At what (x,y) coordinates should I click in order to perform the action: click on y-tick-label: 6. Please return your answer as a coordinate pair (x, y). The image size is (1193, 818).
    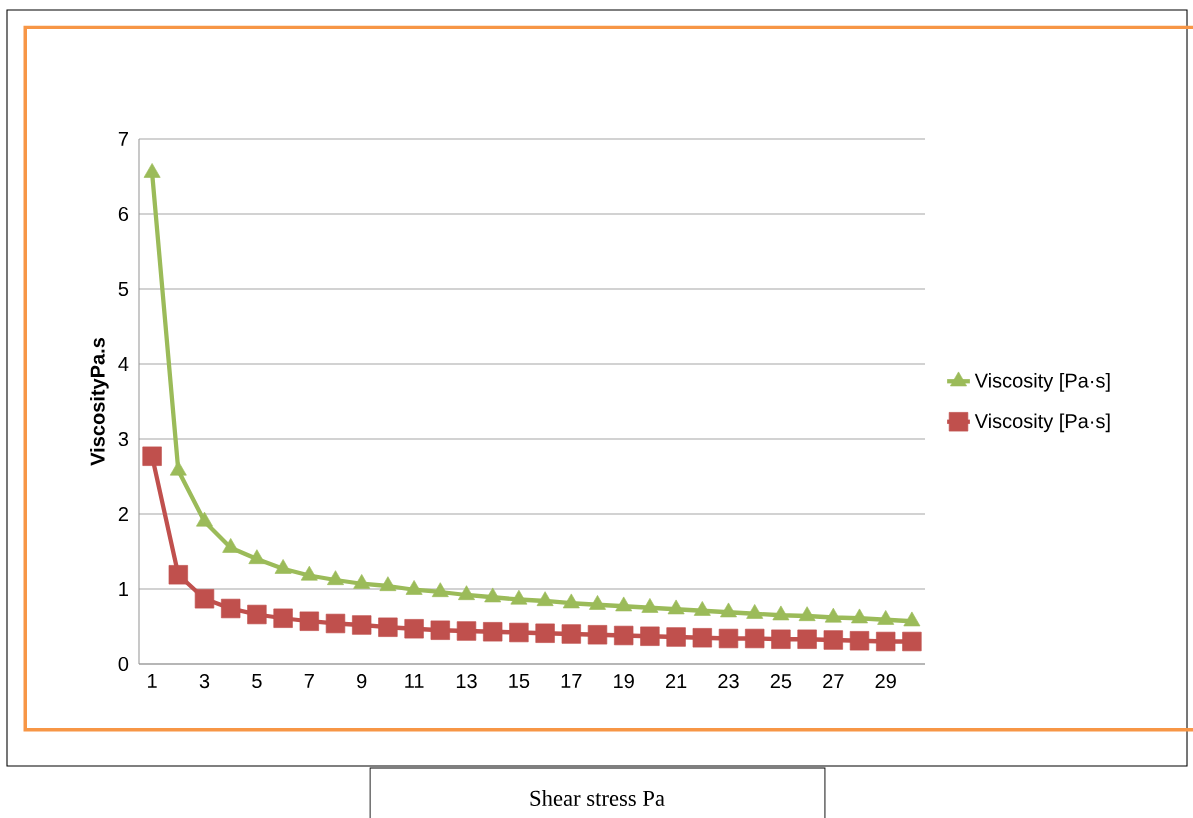
    Looking at the image, I should click on (123, 214).